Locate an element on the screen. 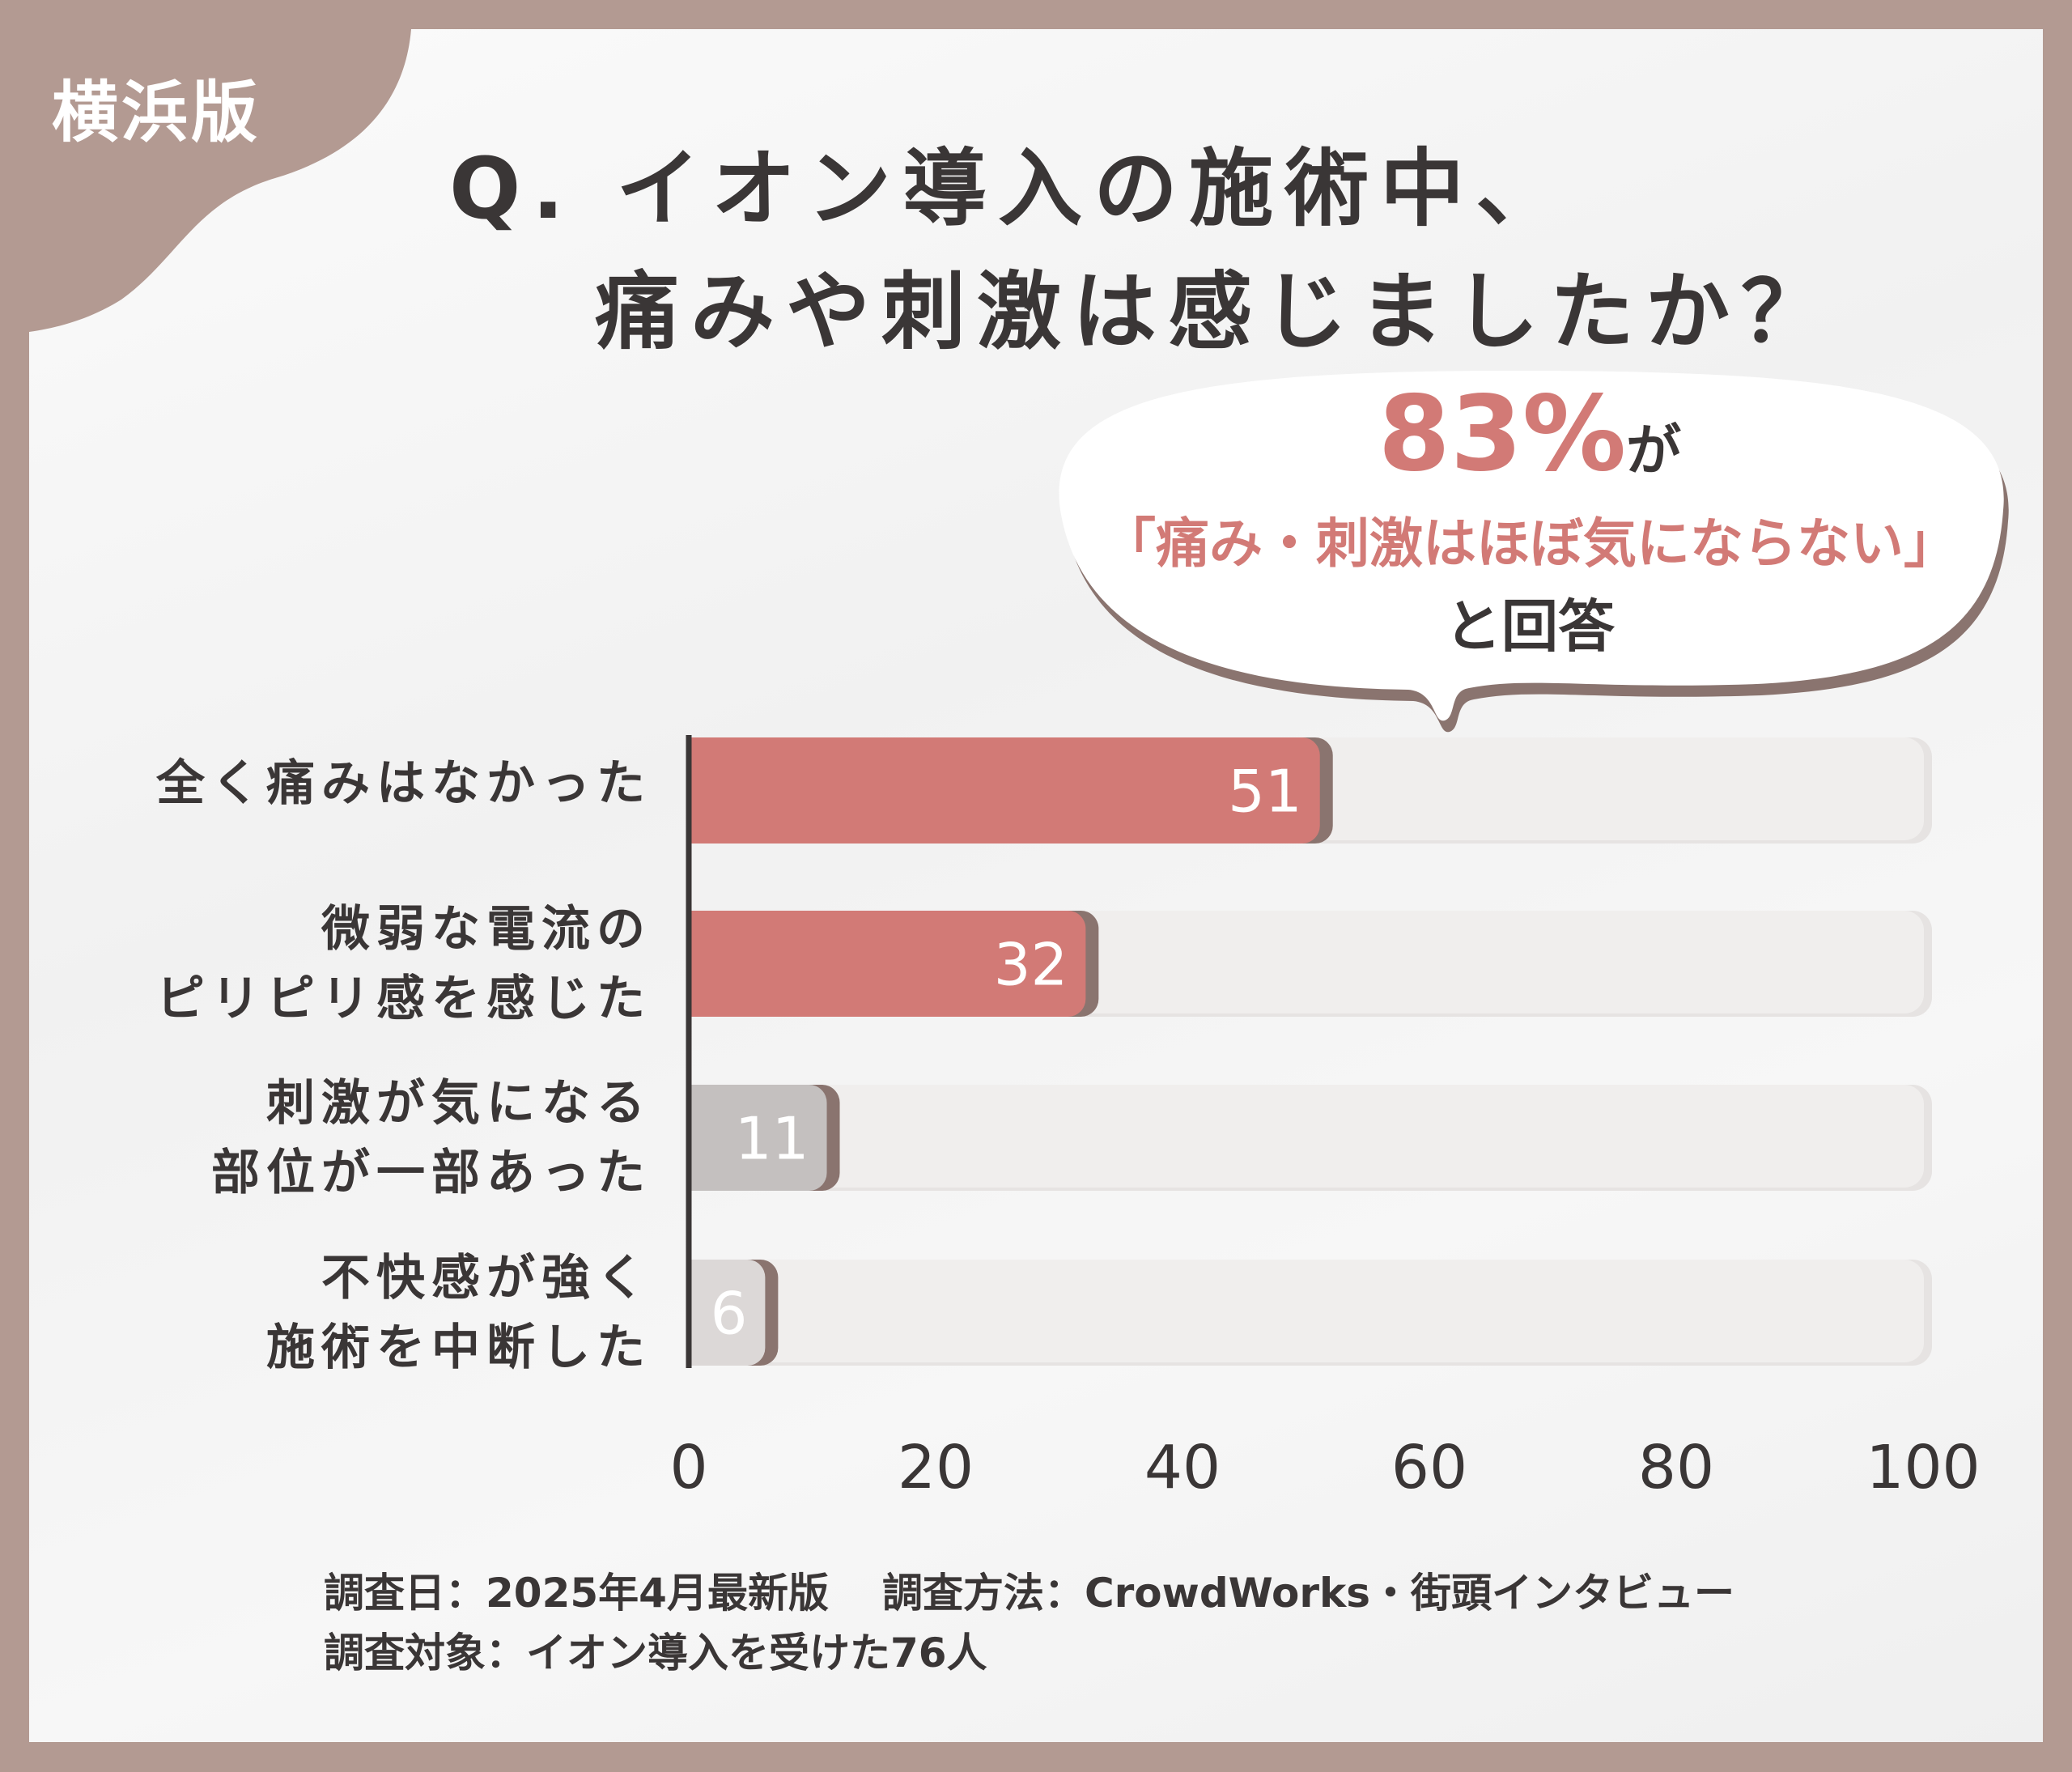  x-tick-label: 40 is located at coordinates (1182, 1467).